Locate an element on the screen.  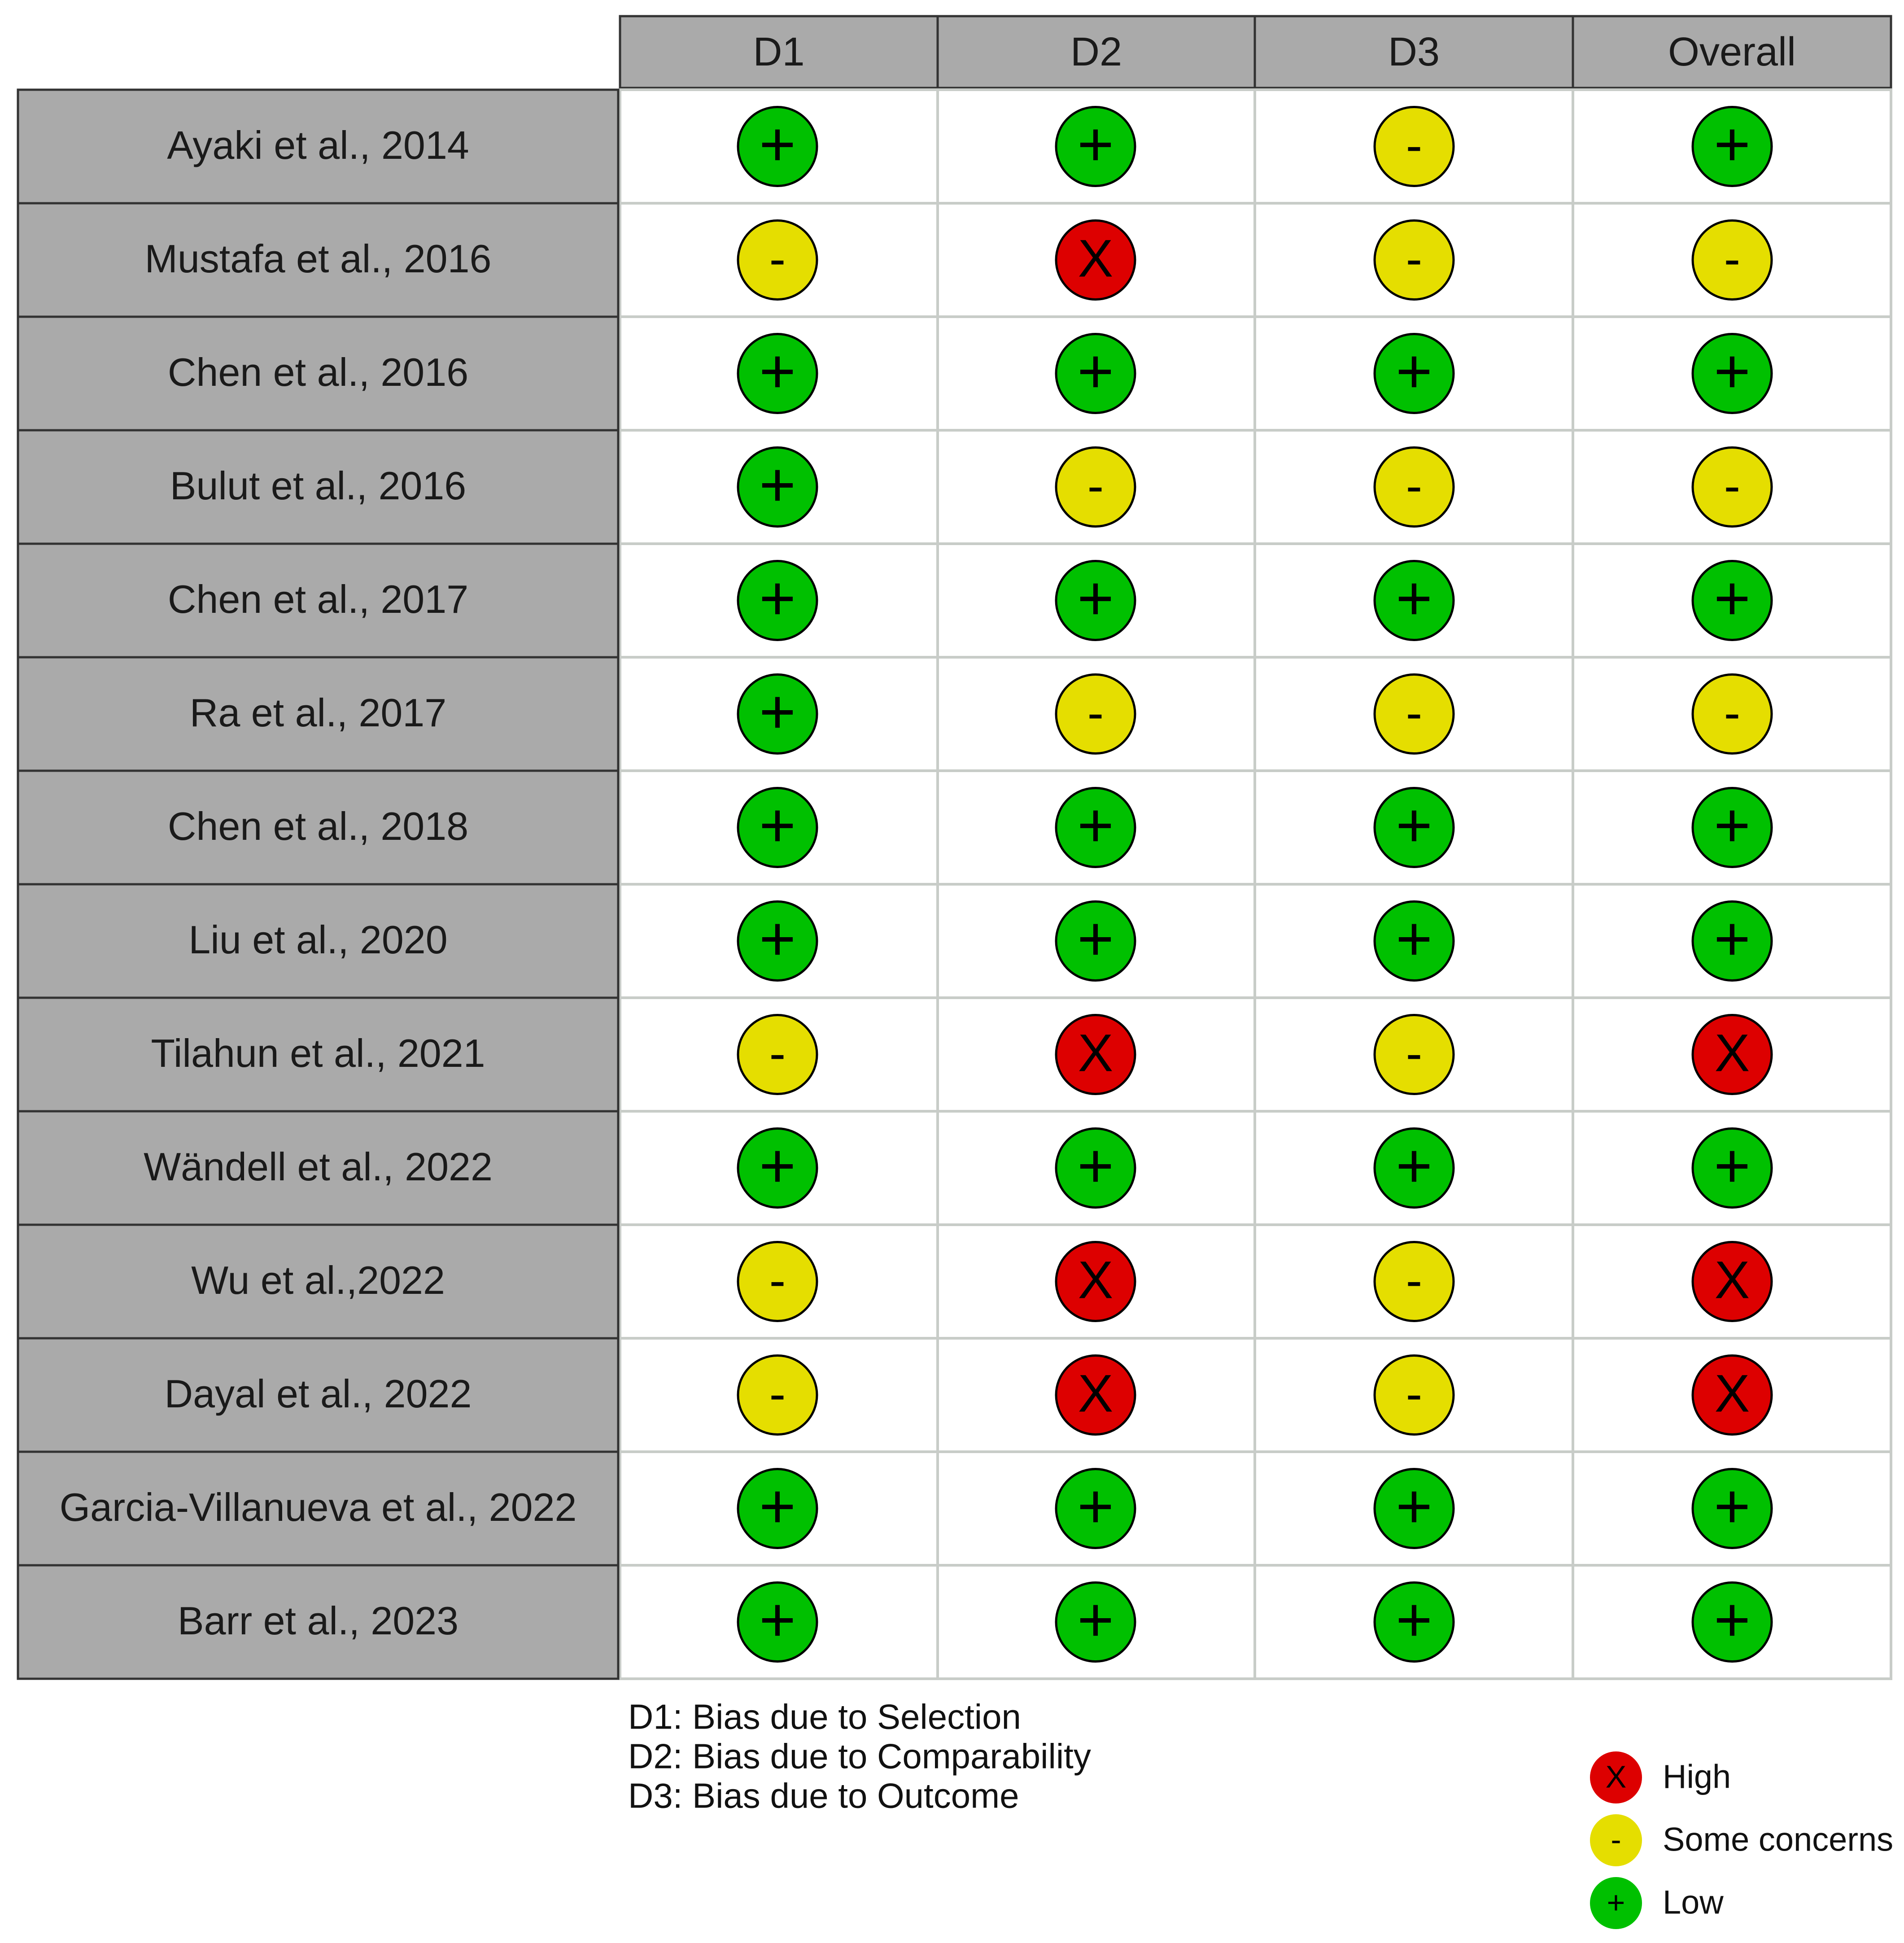
domain-note: D1: Bias due to Selection is located at coordinates (825, 1717).